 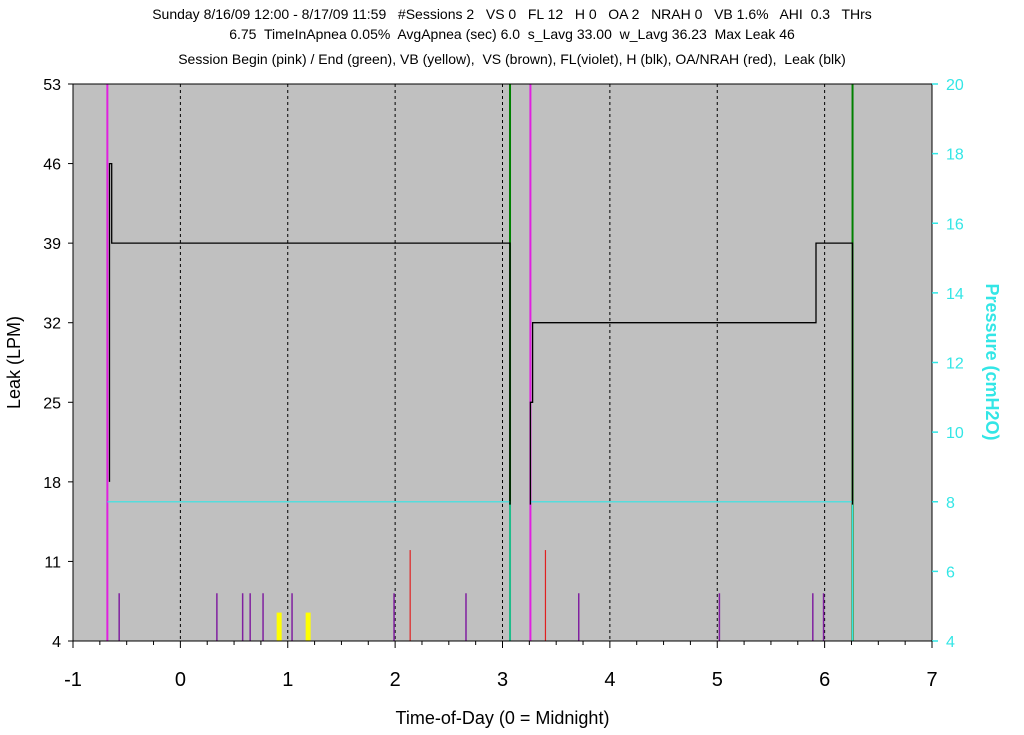 What do you see at coordinates (717, 680) in the screenshot?
I see `x-tick-label: 5` at bounding box center [717, 680].